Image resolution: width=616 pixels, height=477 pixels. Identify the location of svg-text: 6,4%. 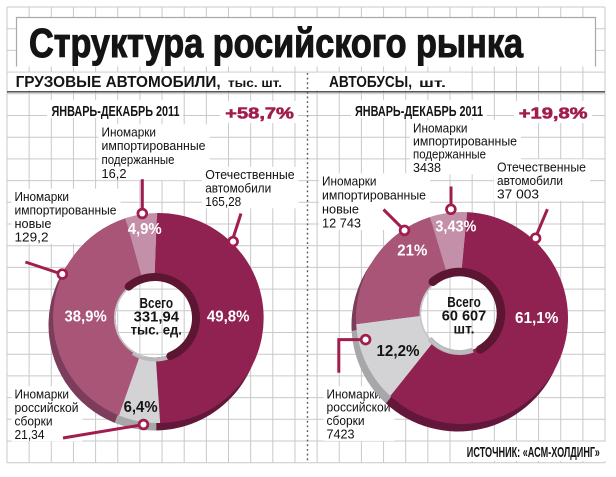
(141, 407).